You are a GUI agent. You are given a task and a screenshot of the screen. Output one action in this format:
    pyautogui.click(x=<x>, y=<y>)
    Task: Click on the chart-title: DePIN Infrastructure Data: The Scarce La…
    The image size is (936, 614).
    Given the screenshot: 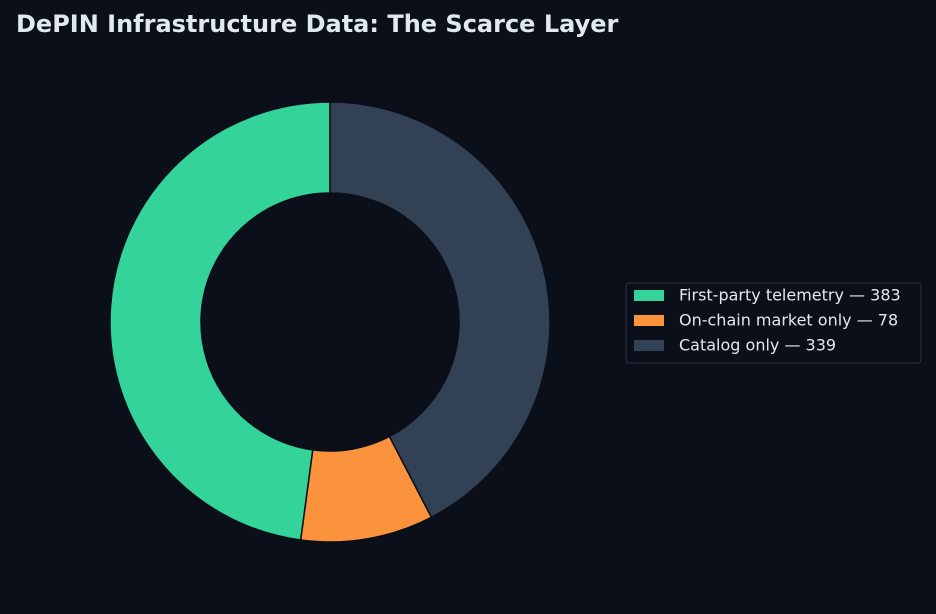 What is the action you would take?
    pyautogui.click(x=317, y=24)
    